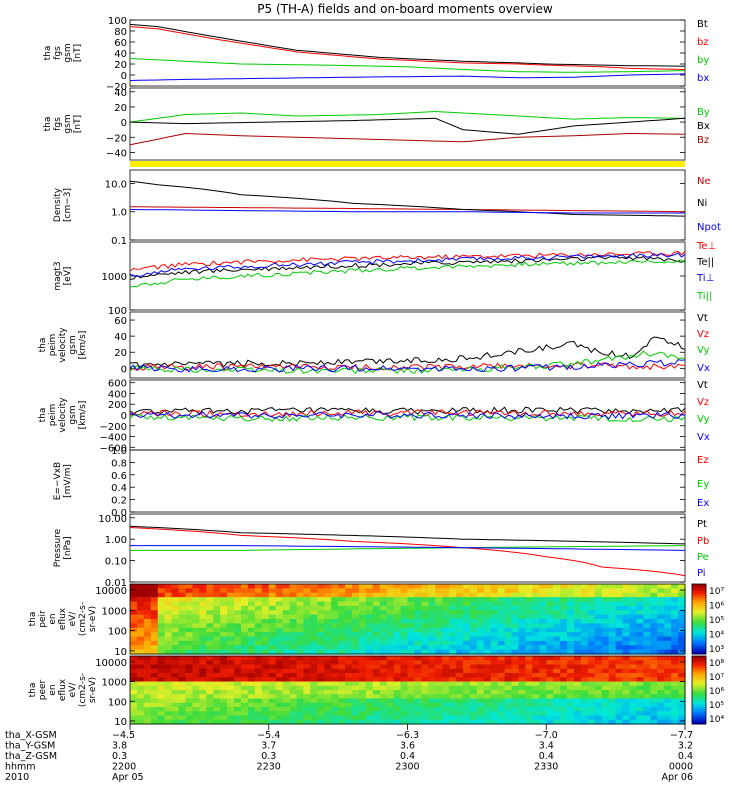 The image size is (750, 800). What do you see at coordinates (116, 153) in the screenshot?
I see `y-tick-label: −40` at bounding box center [116, 153].